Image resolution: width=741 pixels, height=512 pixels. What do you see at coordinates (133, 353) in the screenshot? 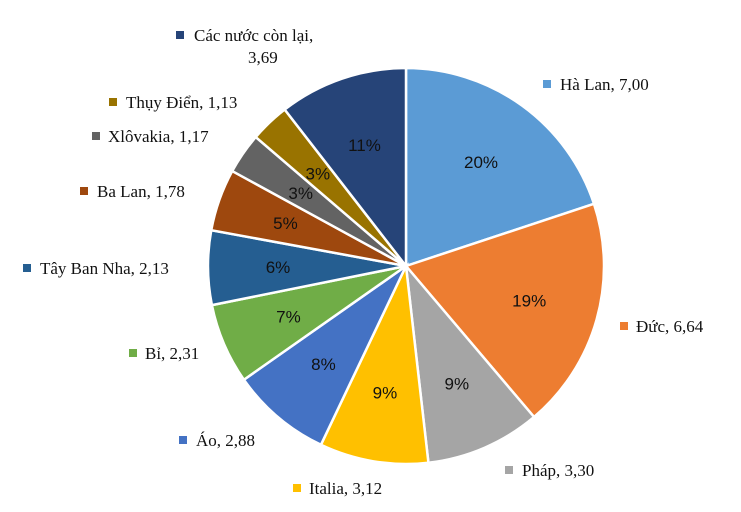
I see `legend-marker-bi` at bounding box center [133, 353].